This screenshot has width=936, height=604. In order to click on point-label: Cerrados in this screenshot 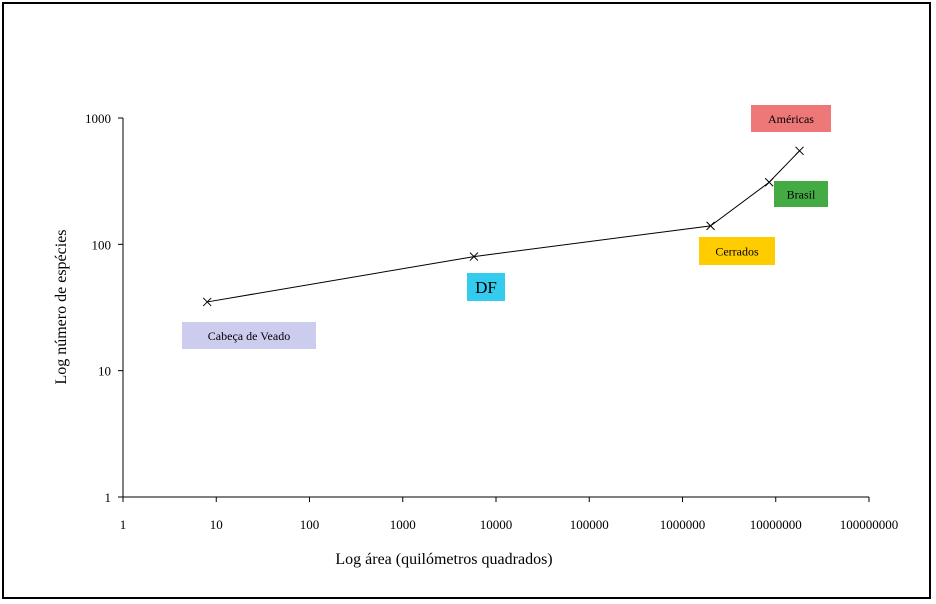, I will do `click(737, 251)`.